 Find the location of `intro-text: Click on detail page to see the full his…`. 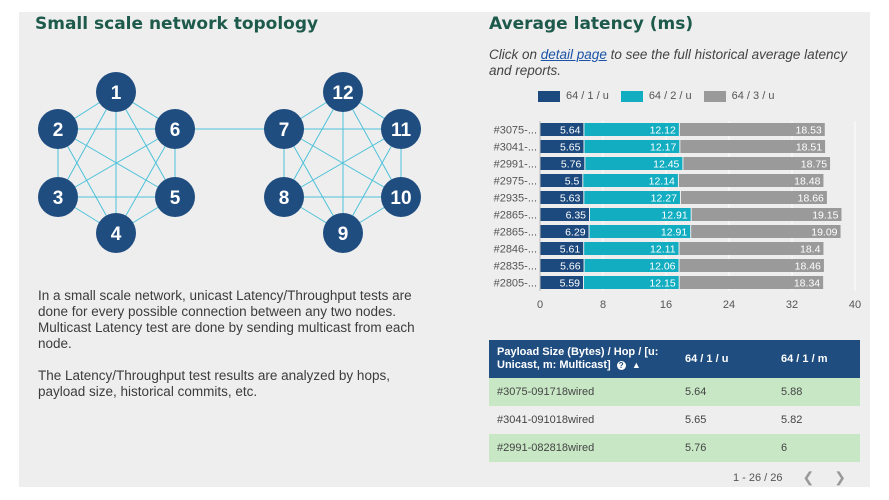

intro-text: Click on detail page to see the full his… is located at coordinates (676, 63).